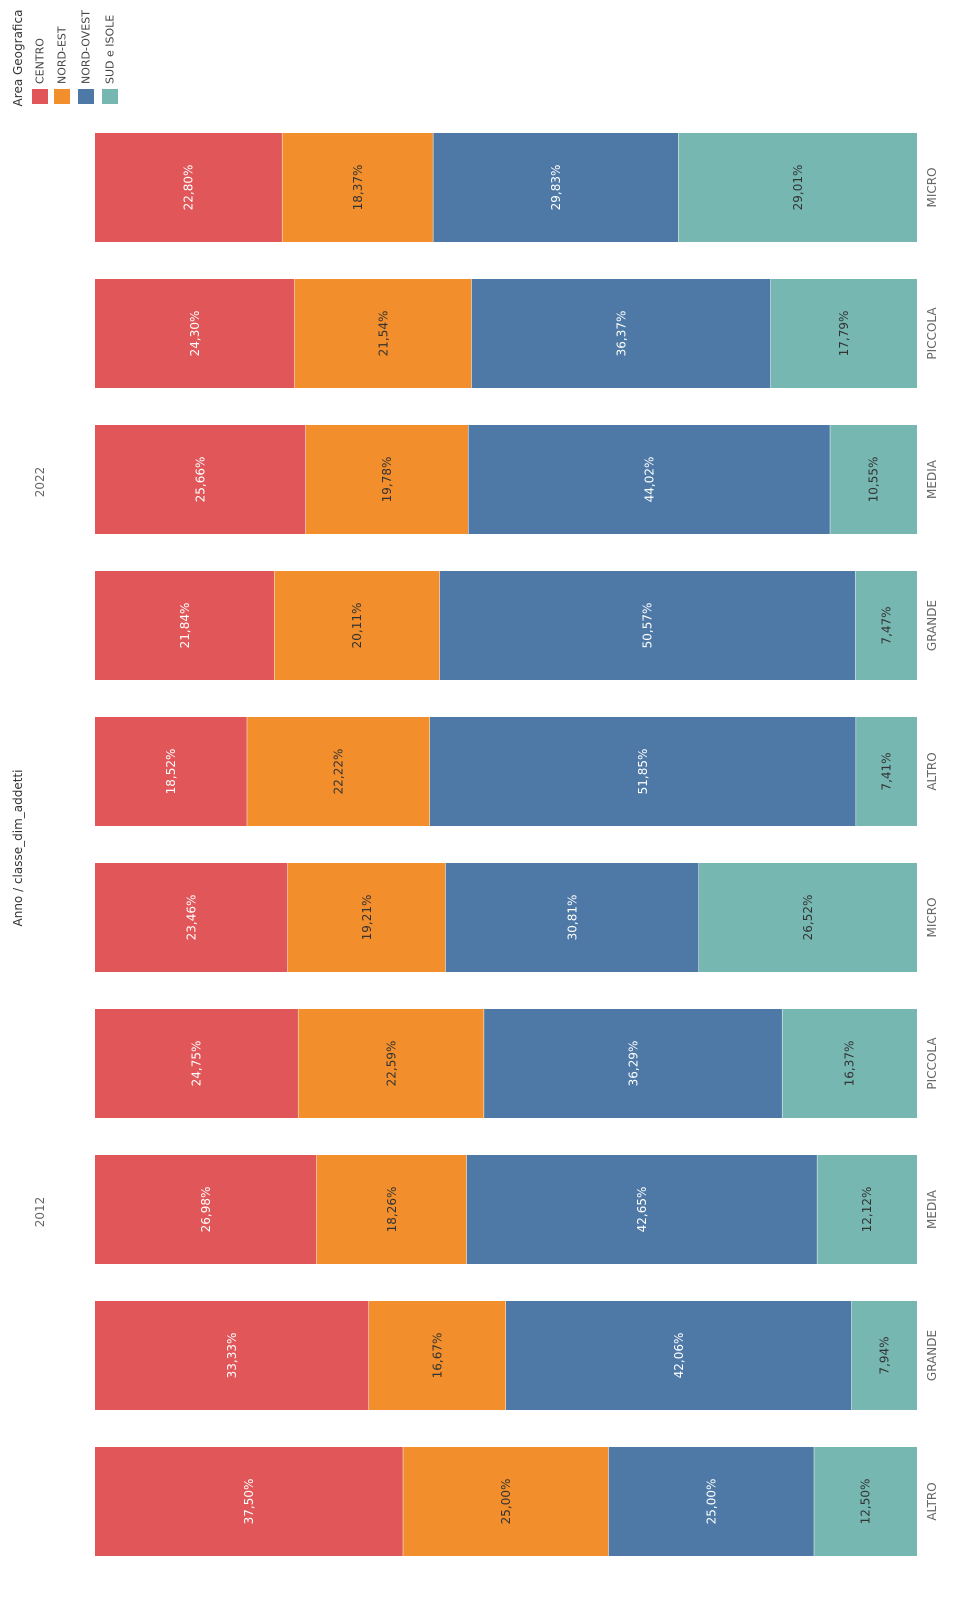  Describe the element at coordinates (191, 917) in the screenshot. I see `segment-2012-micro-centro` at that location.